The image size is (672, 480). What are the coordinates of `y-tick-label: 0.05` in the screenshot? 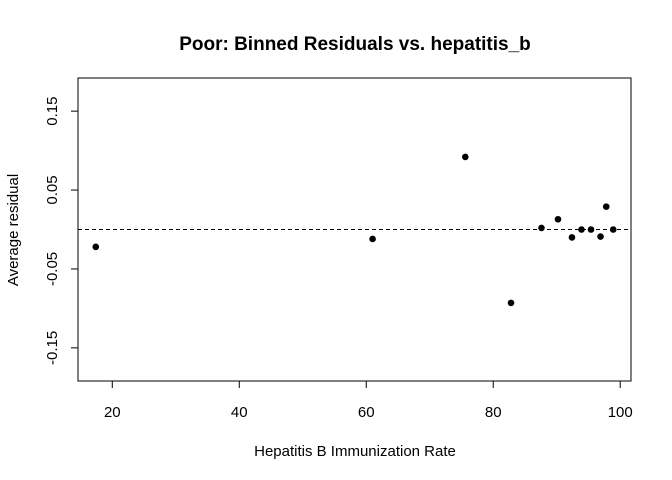 It's located at (52, 189).